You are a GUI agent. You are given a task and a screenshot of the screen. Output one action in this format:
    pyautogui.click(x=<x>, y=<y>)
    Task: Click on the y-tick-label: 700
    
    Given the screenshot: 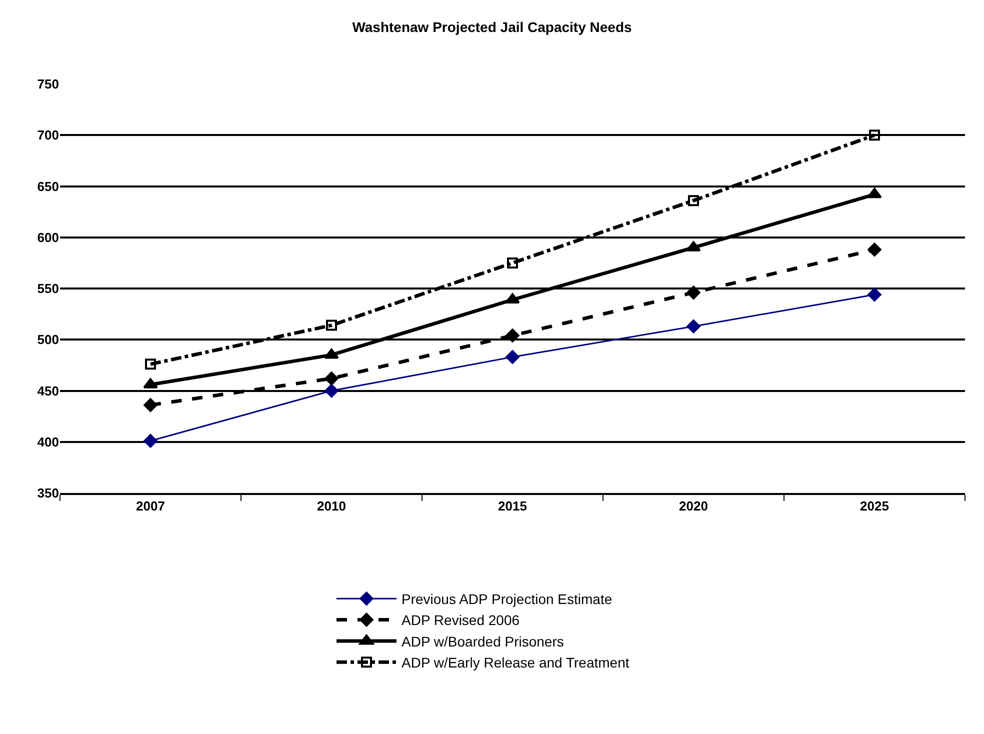 What is the action you would take?
    pyautogui.click(x=48, y=135)
    